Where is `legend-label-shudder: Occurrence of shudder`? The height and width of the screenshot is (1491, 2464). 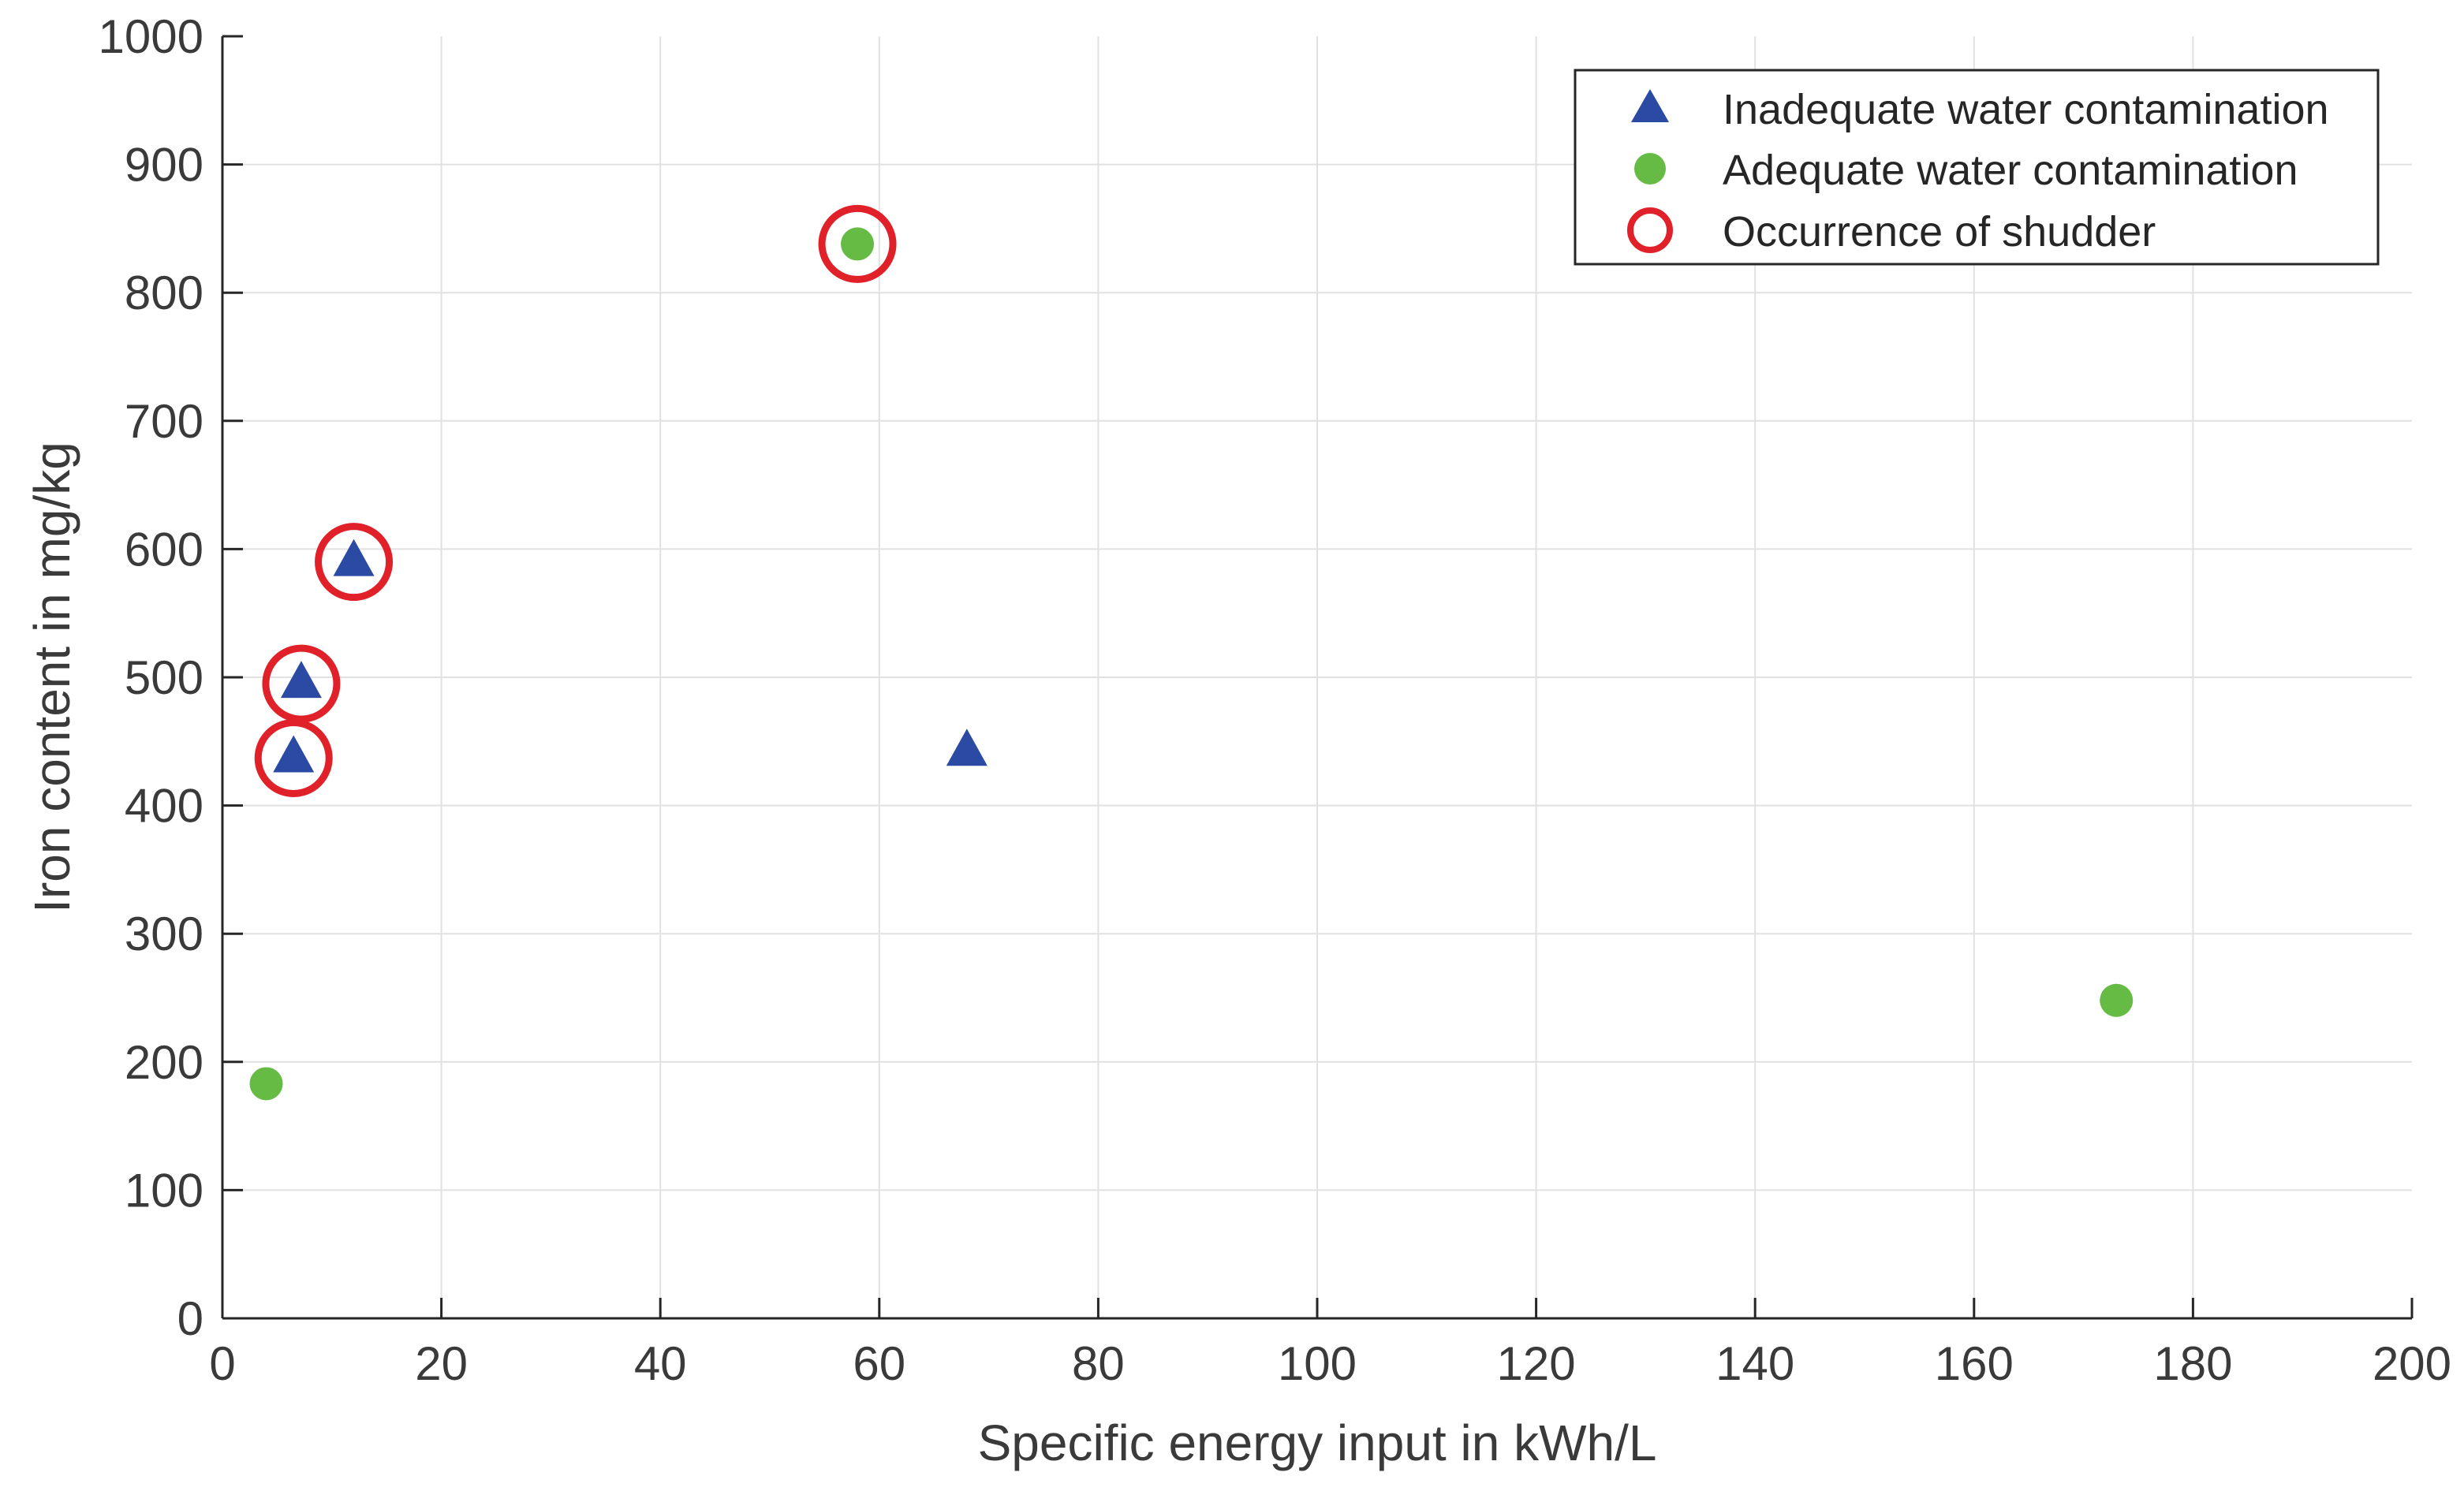 legend-label-shudder: Occurrence of shudder is located at coordinates (1939, 231).